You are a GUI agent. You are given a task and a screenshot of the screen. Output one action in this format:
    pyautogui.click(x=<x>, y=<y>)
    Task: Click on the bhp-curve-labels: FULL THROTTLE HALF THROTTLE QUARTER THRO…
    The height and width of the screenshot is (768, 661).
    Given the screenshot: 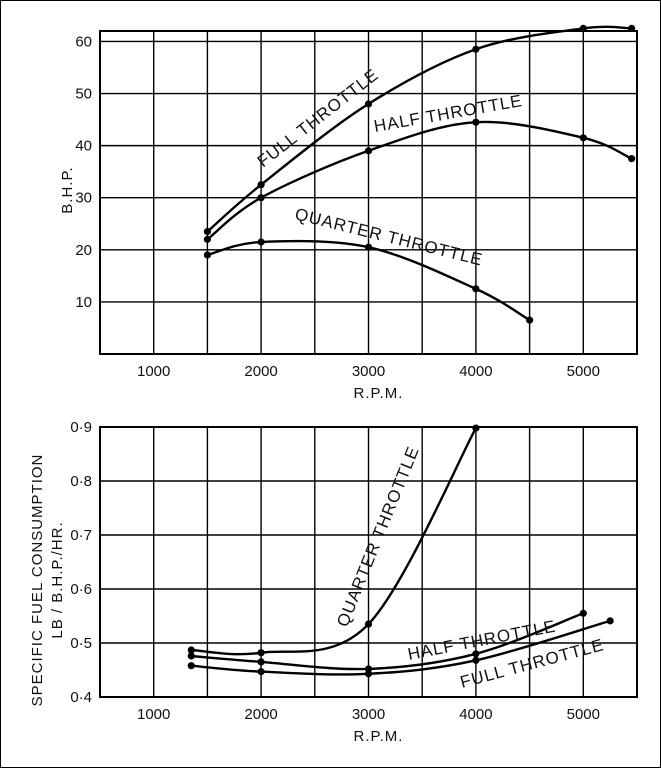 What is the action you would take?
    pyautogui.click(x=389, y=167)
    